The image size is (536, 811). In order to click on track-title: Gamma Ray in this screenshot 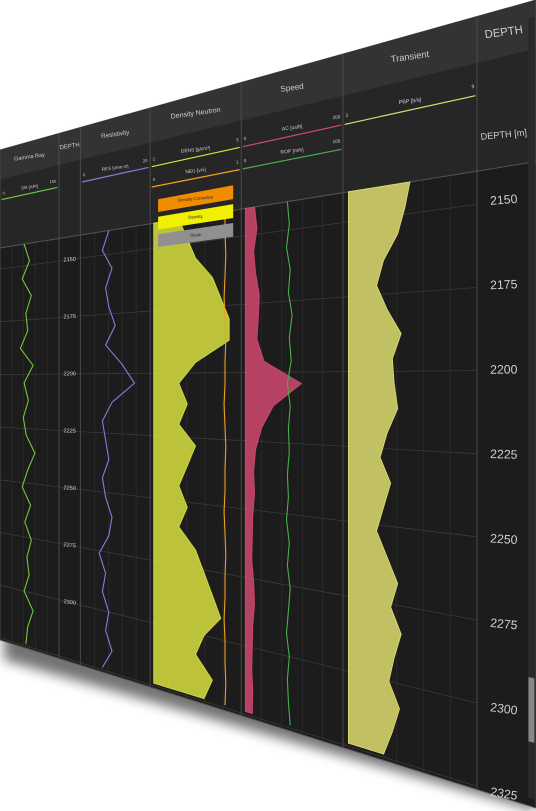, I will do `click(30, 157)`.